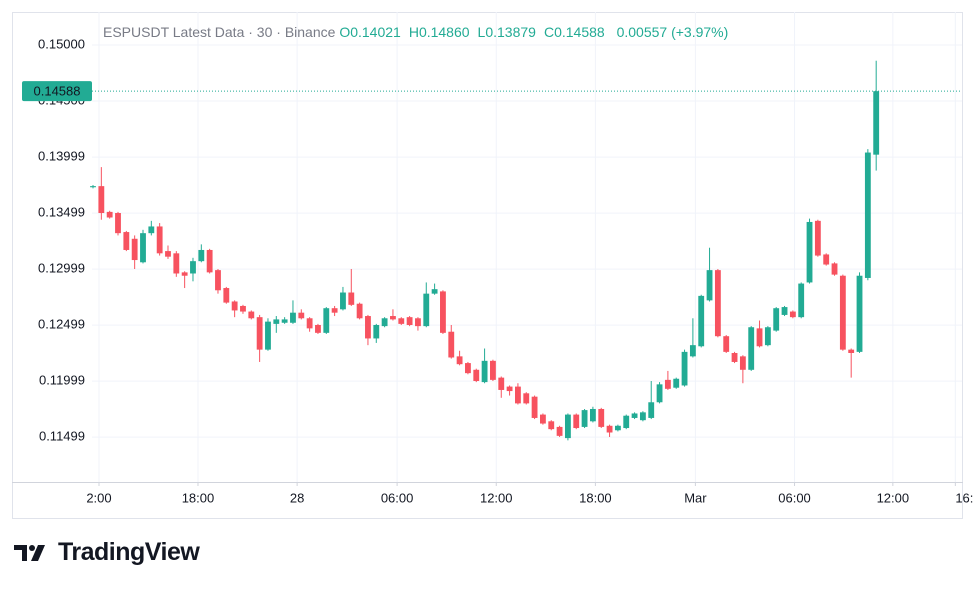 This screenshot has height=592, width=976. Describe the element at coordinates (61, 268) in the screenshot. I see `y-tick-label: 0.12999` at that location.